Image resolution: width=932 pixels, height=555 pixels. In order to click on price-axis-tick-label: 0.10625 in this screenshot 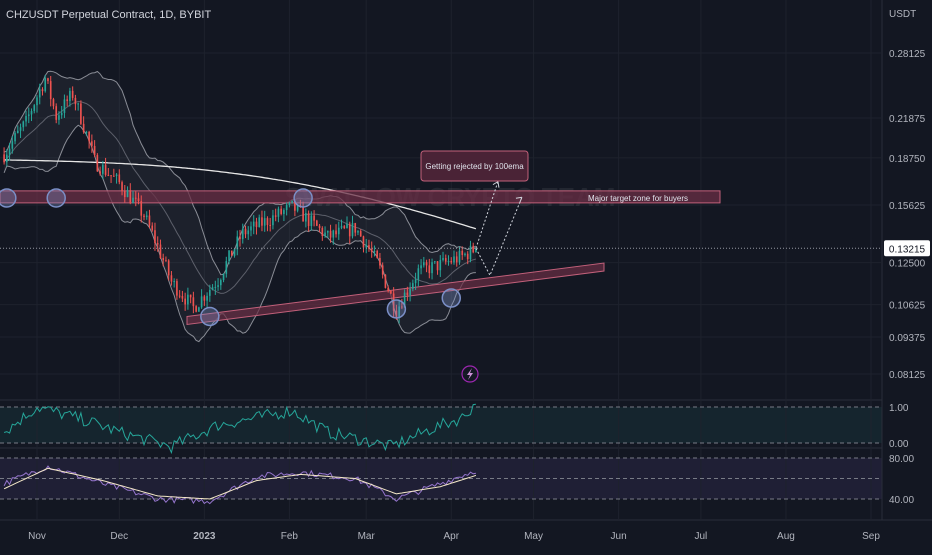, I will do `click(907, 306)`.